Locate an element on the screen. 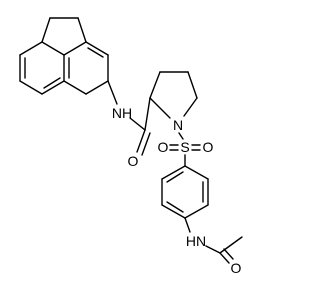 This screenshot has width=320, height=300. atom-label: HN is located at coordinates (196, 241).